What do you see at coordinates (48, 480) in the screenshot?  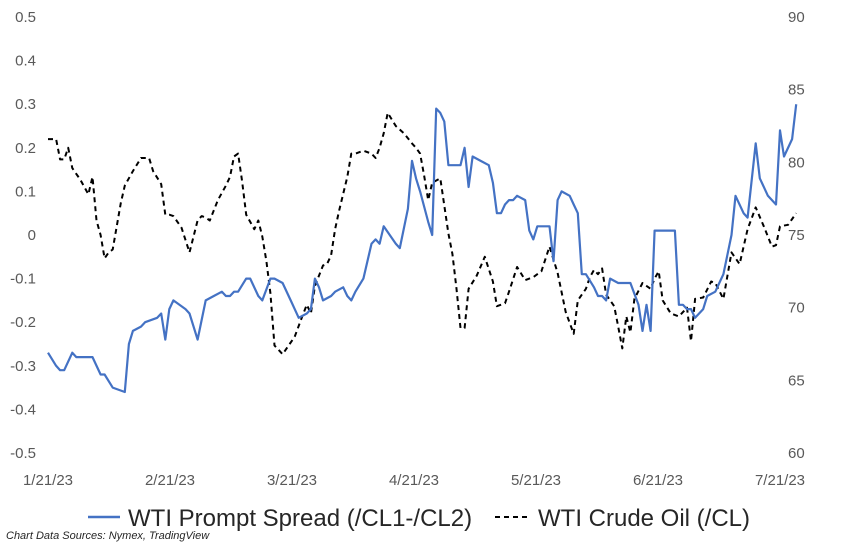 I see `x-tick-label: 1/21/23` at bounding box center [48, 480].